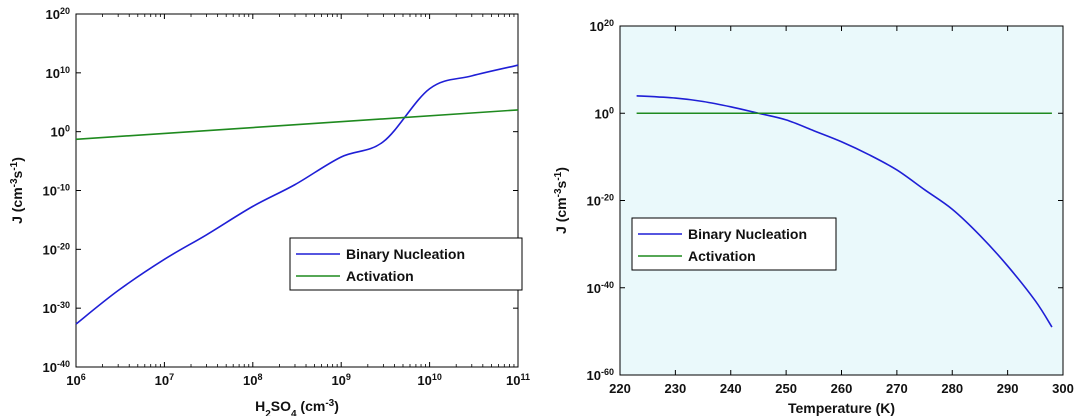 Image resolution: width=1075 pixels, height=416 pixels. What do you see at coordinates (164, 380) in the screenshot?
I see `x-tick-label: 10⁷` at bounding box center [164, 380].